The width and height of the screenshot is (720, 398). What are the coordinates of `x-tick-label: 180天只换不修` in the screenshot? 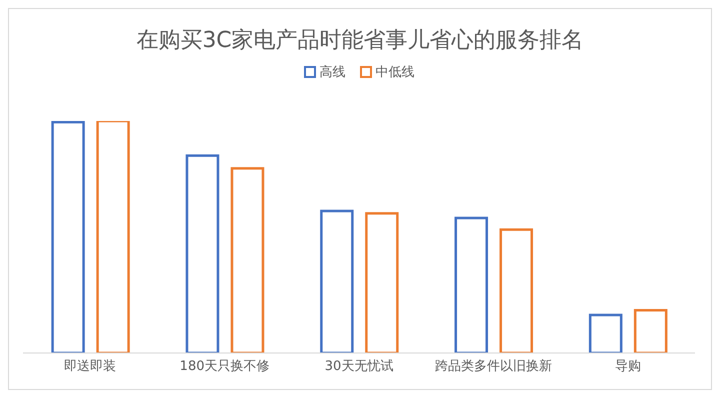 It's located at (225, 366).